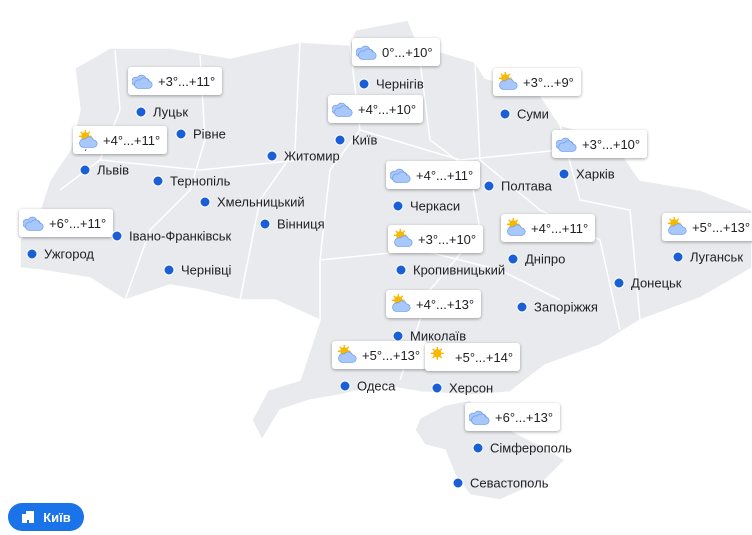  I want to click on location-label: Київ, so click(57, 517).